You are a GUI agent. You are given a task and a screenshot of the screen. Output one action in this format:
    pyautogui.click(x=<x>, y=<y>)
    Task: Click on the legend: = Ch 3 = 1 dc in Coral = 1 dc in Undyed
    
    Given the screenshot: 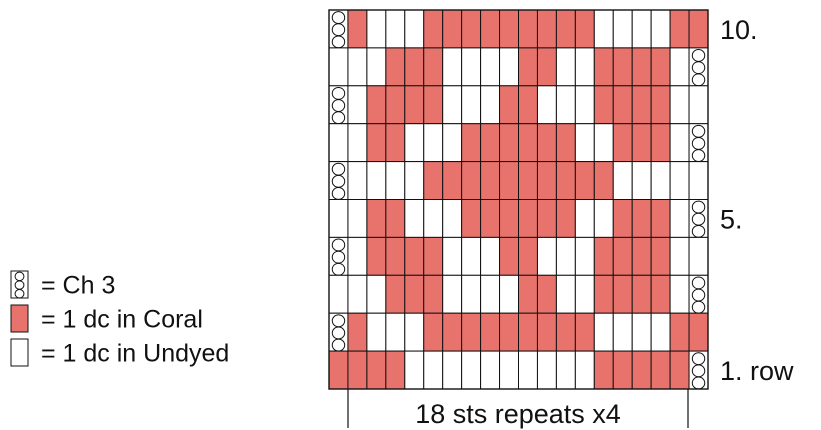 What is the action you would take?
    pyautogui.click(x=119, y=319)
    